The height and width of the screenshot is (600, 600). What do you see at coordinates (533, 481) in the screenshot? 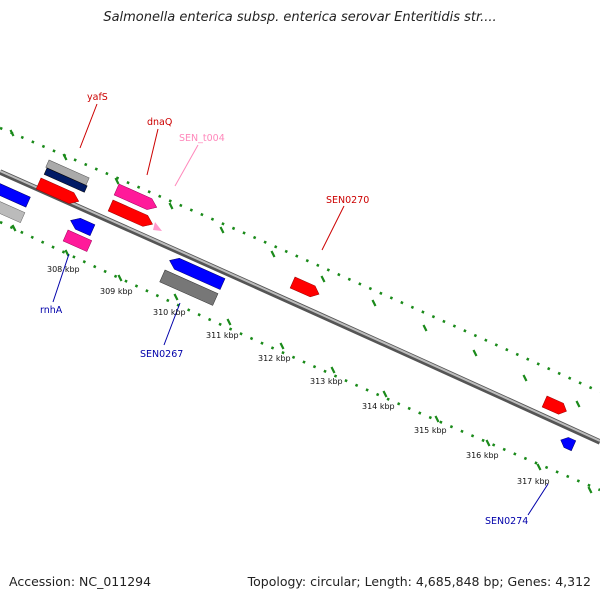
I see `tick-label: 317 kbp` at bounding box center [533, 481].